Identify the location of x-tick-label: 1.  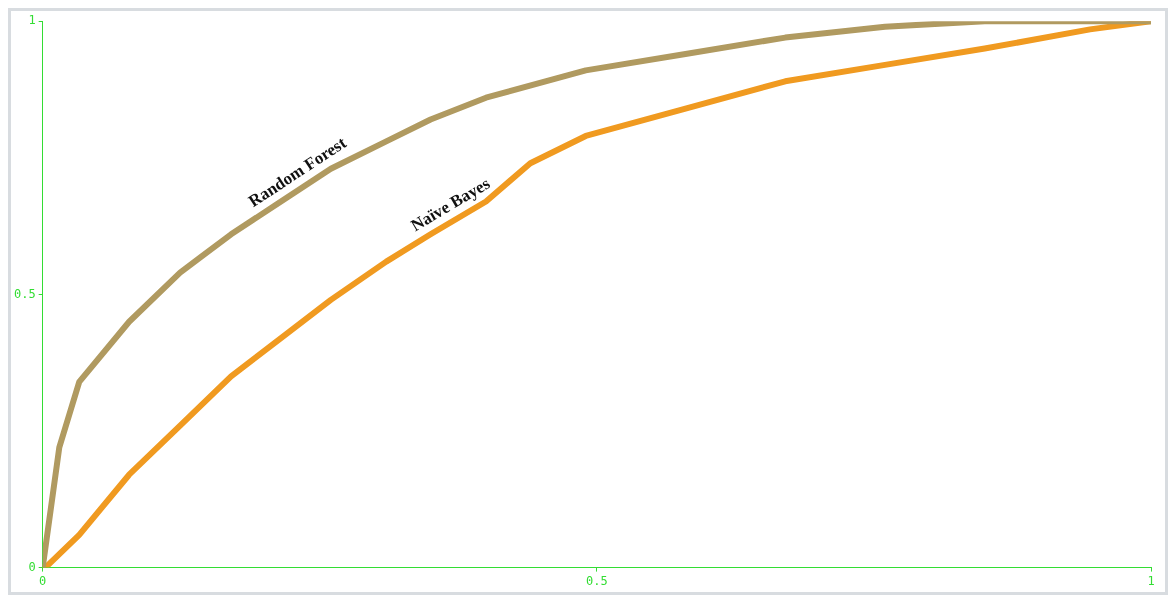
(1151, 580).